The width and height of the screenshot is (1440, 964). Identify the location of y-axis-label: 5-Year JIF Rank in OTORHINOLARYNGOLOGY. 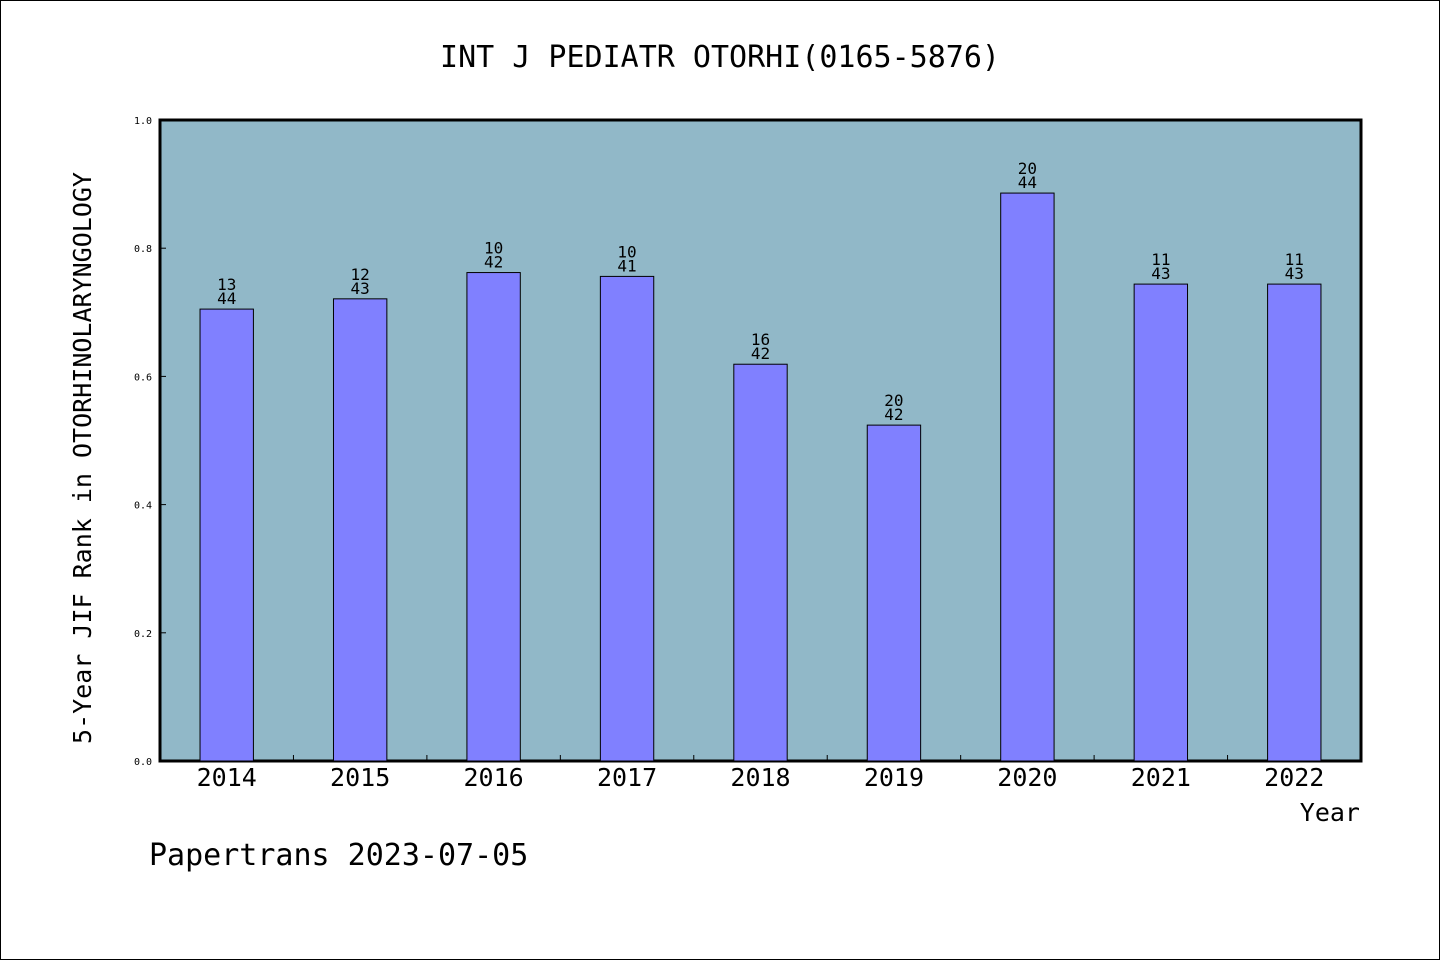
(82, 458).